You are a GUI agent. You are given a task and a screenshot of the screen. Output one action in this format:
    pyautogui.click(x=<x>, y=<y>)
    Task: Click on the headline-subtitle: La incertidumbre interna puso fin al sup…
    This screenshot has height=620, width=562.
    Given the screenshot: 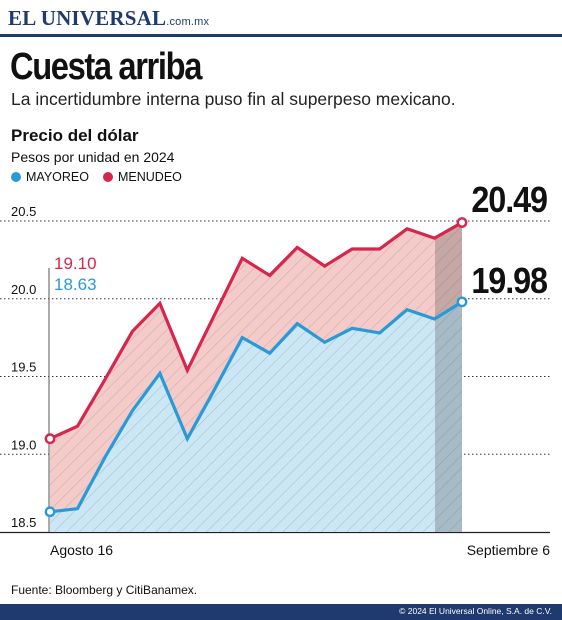 What is the action you would take?
    pyautogui.click(x=233, y=99)
    